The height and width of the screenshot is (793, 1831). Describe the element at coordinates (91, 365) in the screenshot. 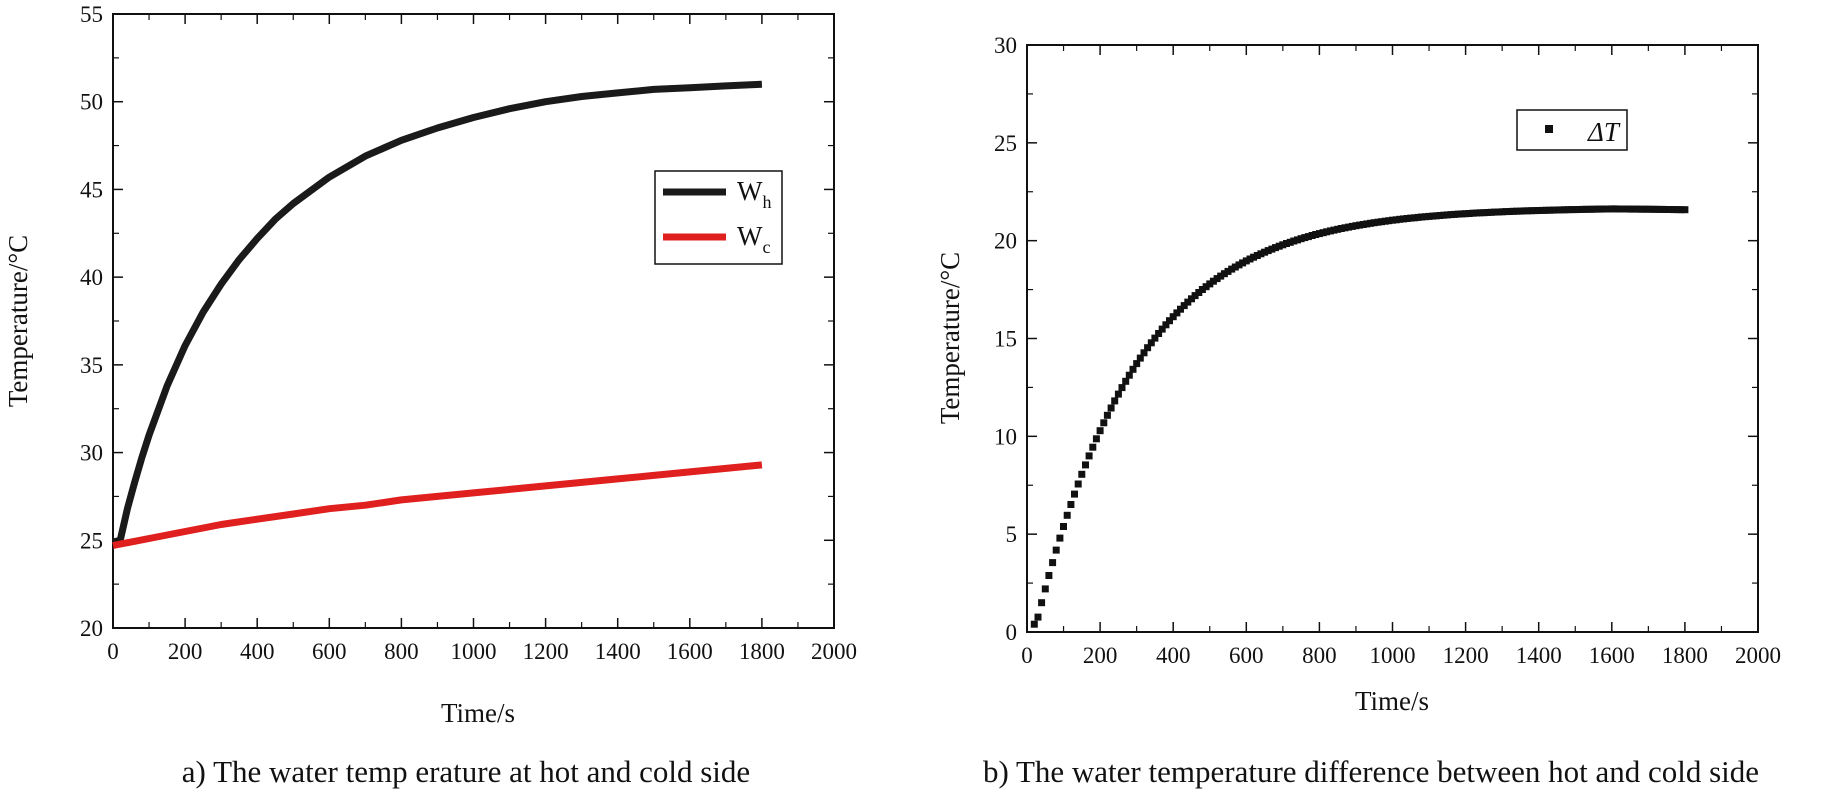

I see `y-tick-label: 35` at that location.